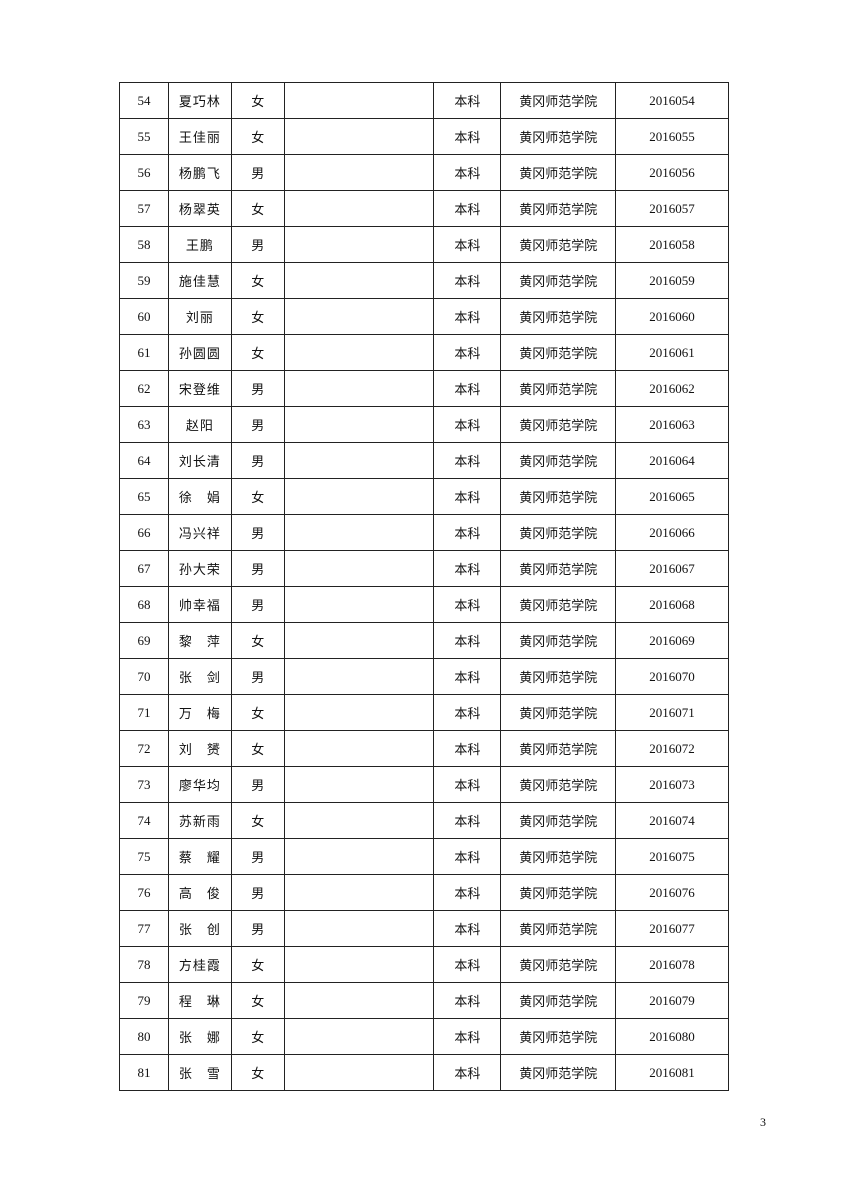  What do you see at coordinates (672, 712) in the screenshot?
I see `student-id: 2016071` at bounding box center [672, 712].